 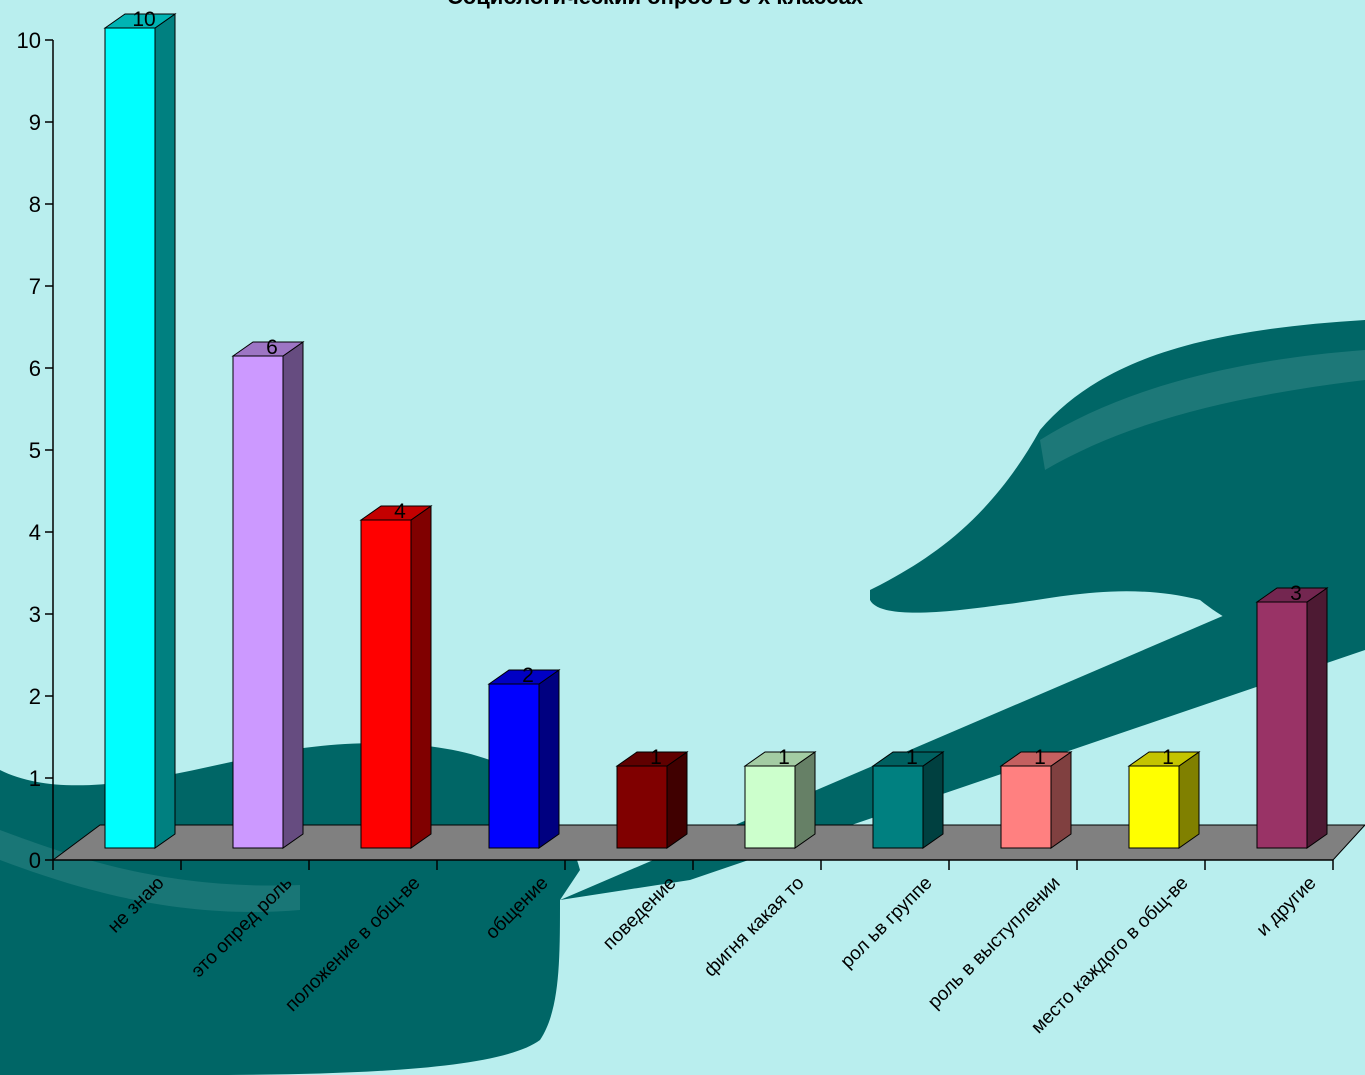 What do you see at coordinates (400, 511) in the screenshot?
I see `bar-value-label: 4` at bounding box center [400, 511].